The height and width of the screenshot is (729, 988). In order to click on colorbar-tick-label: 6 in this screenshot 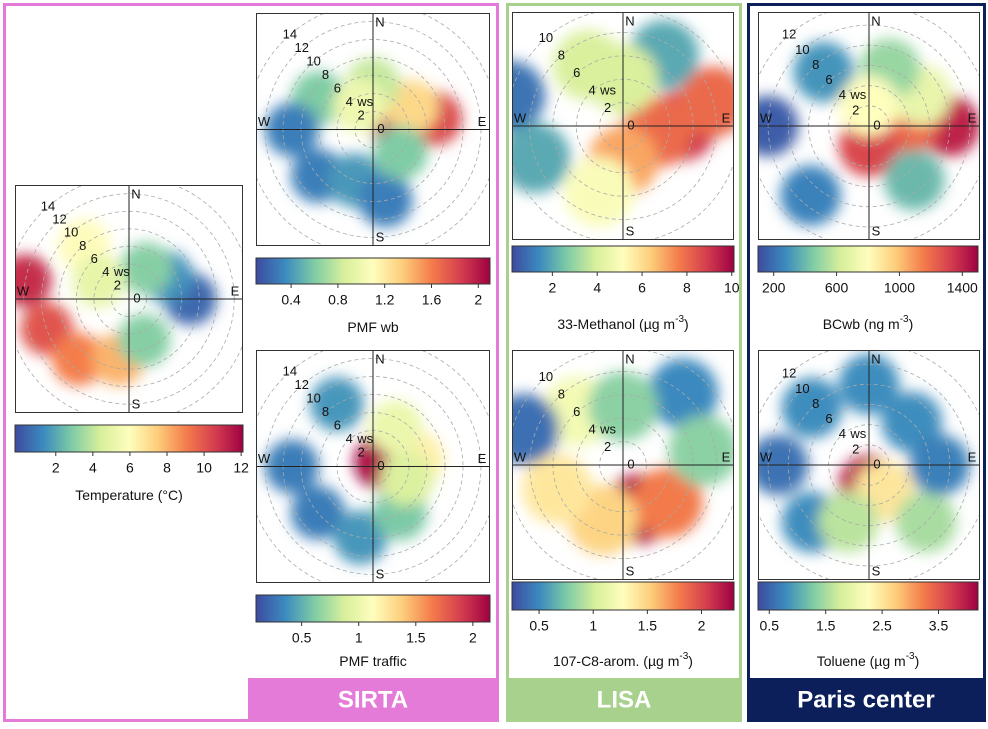, I will do `click(642, 288)`.